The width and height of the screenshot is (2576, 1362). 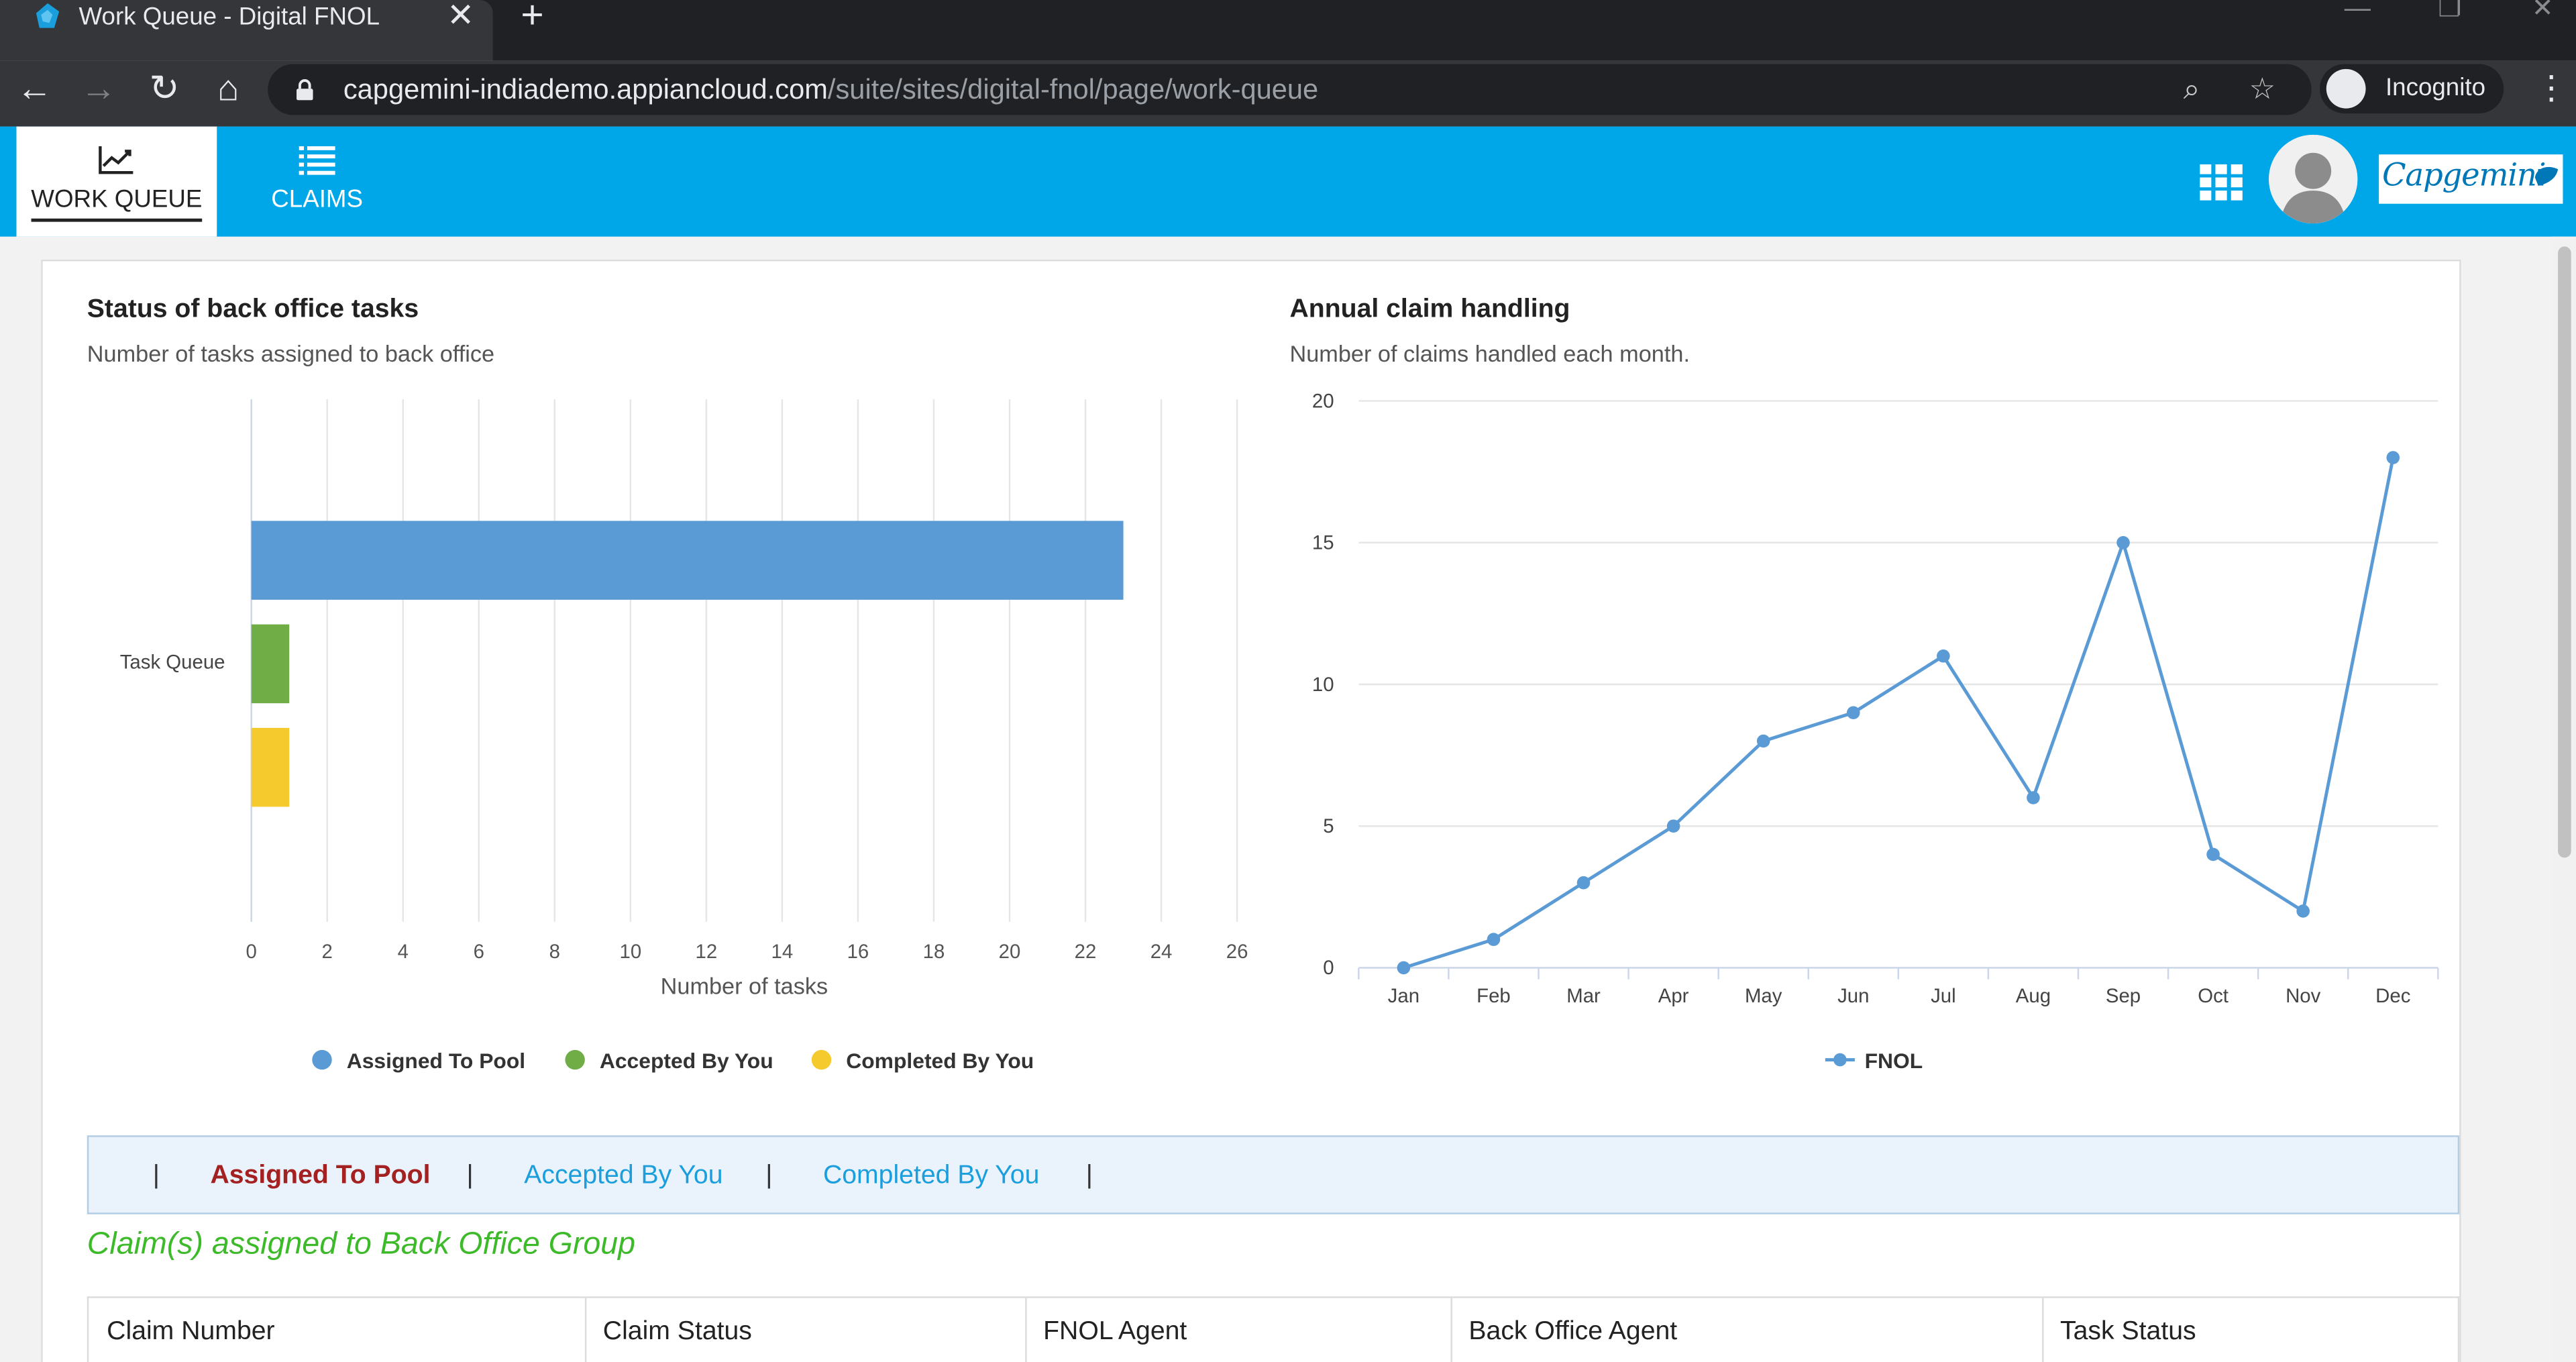 What do you see at coordinates (686, 1061) in the screenshot?
I see `legend-label: Accepted By You` at bounding box center [686, 1061].